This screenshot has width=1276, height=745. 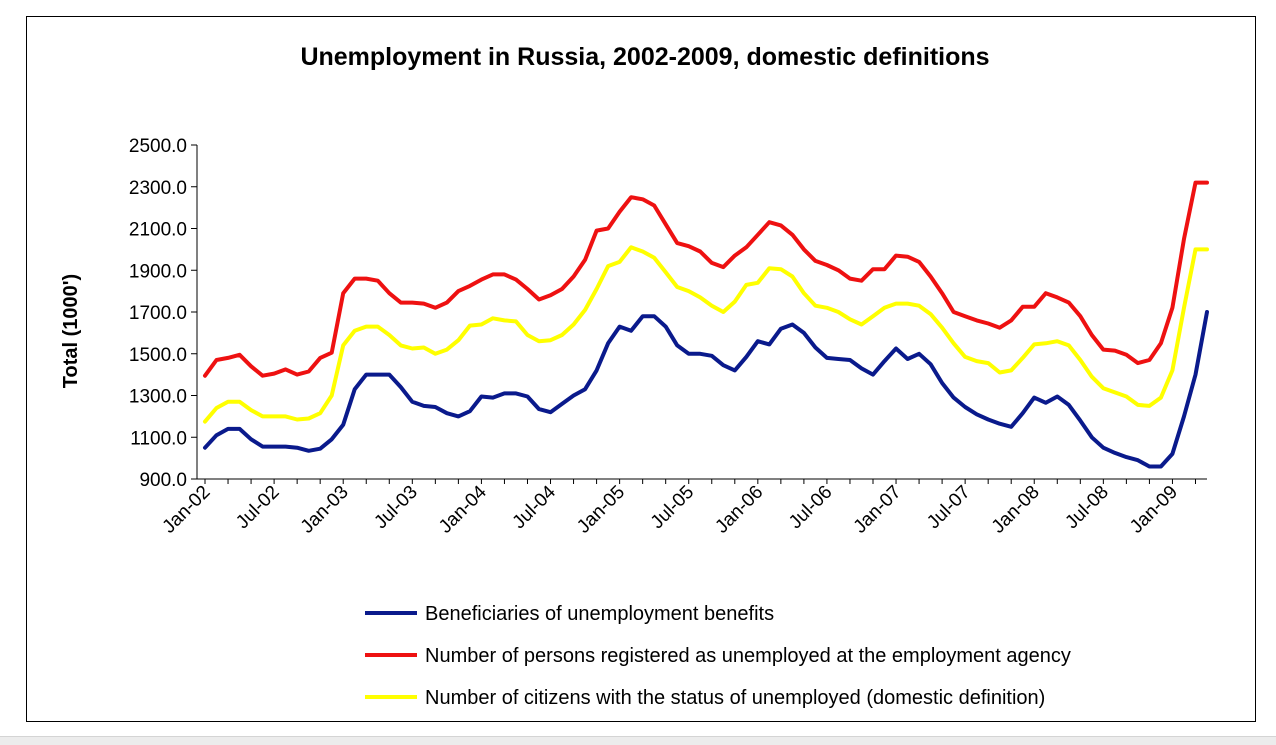 I want to click on x-tick-label: Jul-08, so click(x=1086, y=507).